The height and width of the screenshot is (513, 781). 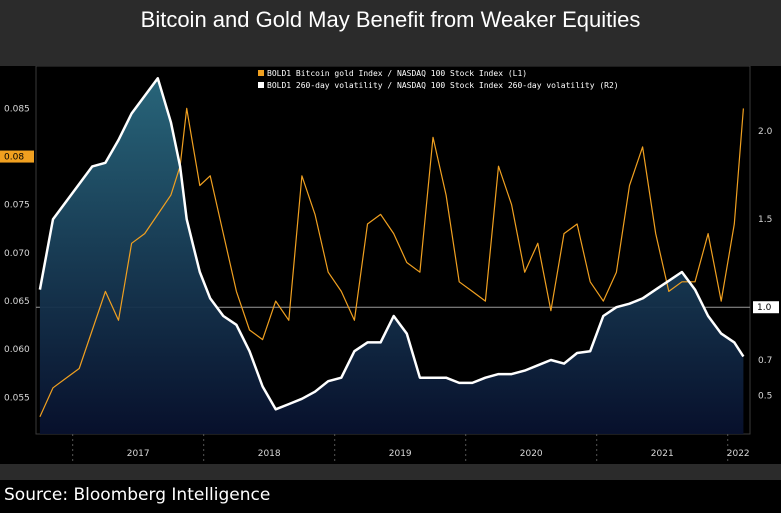 I want to click on source-note: Source: Bloomberg Intelligence, so click(x=390, y=496).